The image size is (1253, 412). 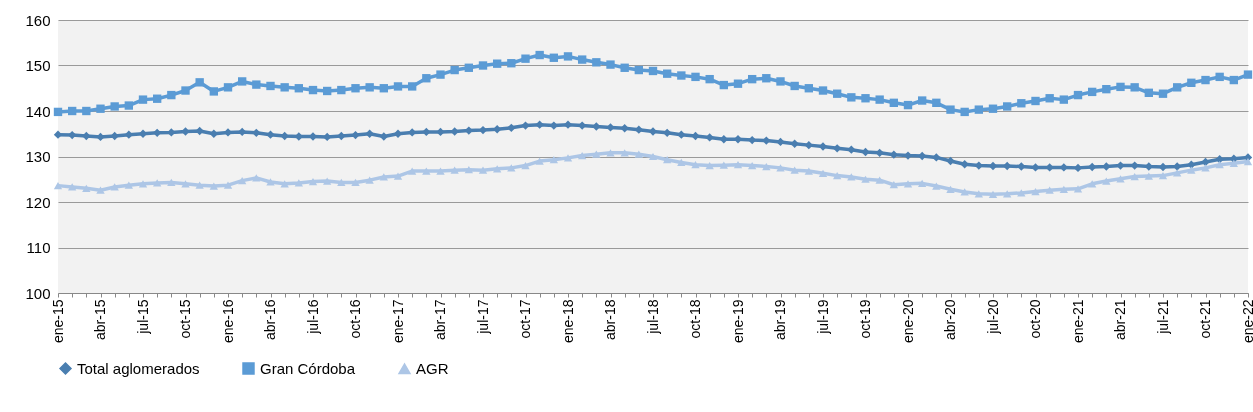 I want to click on x-tick-label: ene-17, so click(x=397, y=321).